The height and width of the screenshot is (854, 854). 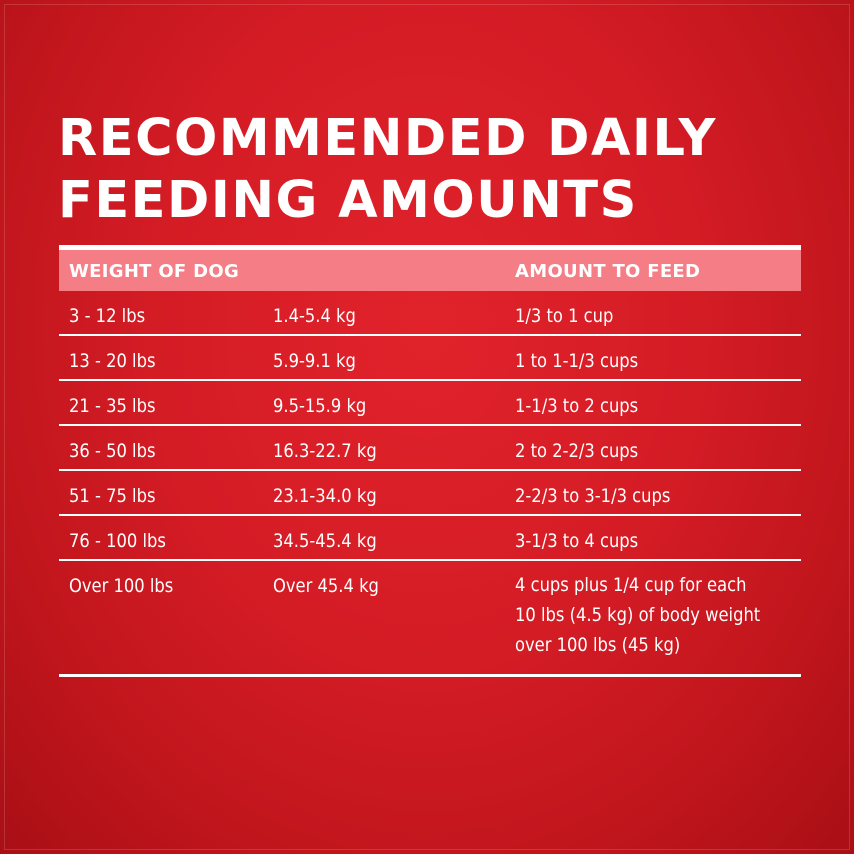 I want to click on cell-weight-lbs: 3 - 12 lbs, so click(x=107, y=316).